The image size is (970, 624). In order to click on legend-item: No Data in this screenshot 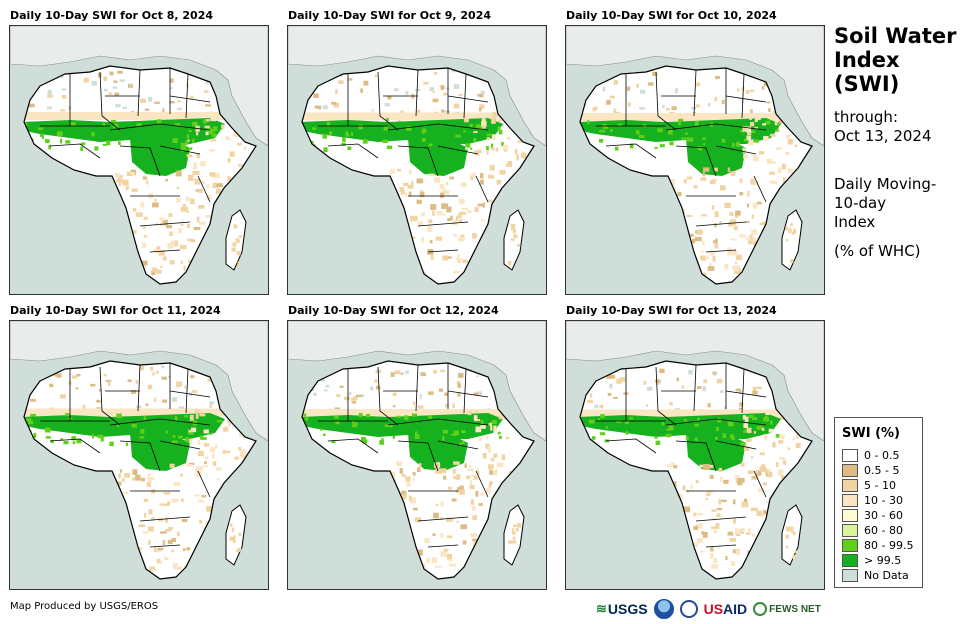, I will do `click(875, 575)`.